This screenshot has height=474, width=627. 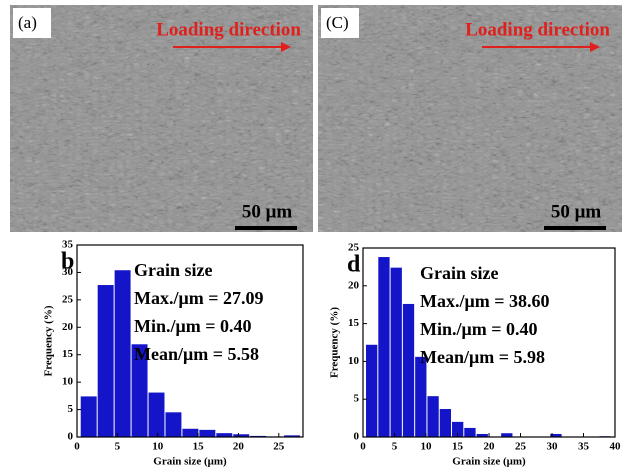 I want to click on x-tick-label: 30, so click(x=553, y=447).